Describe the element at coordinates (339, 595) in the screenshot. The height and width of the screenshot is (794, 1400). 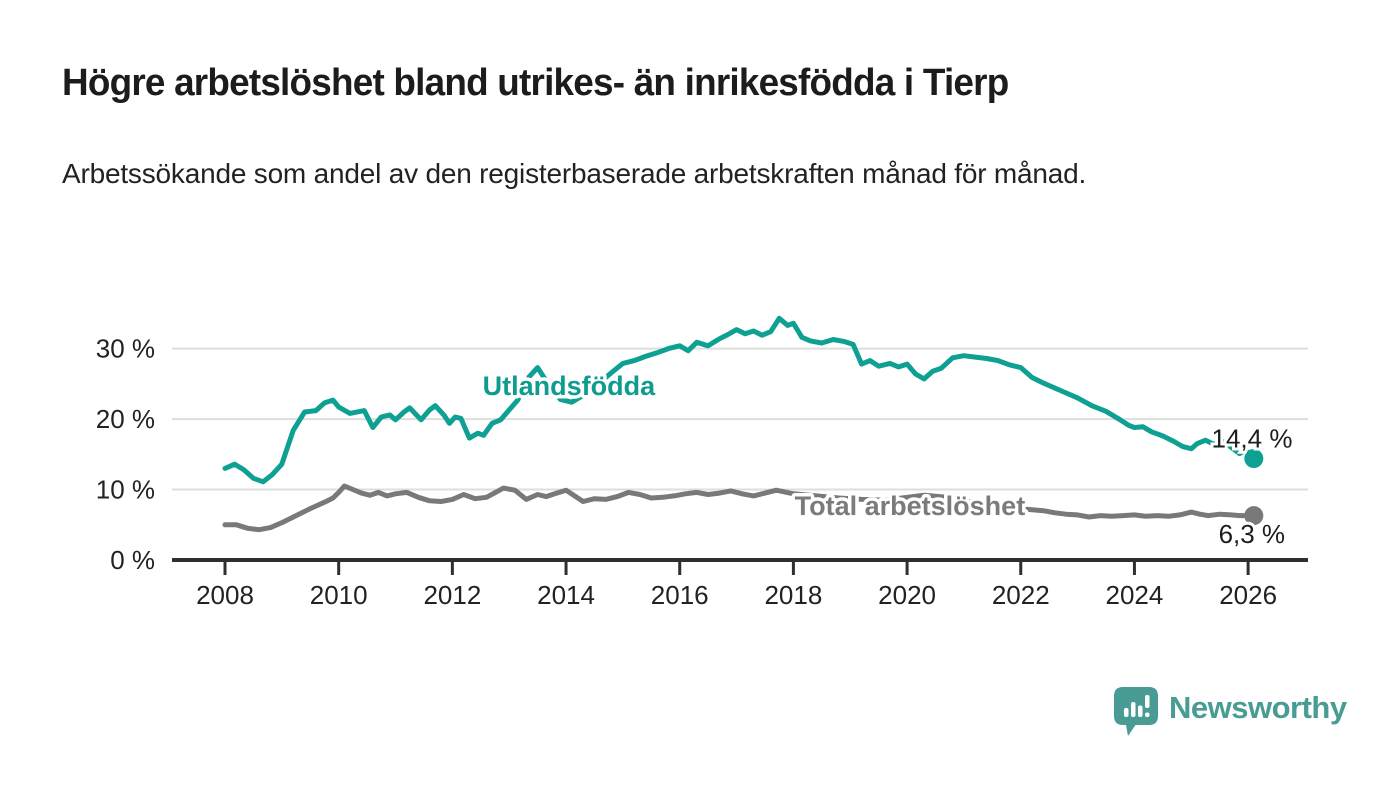
I see `x-axis-label-2010: 2010` at that location.